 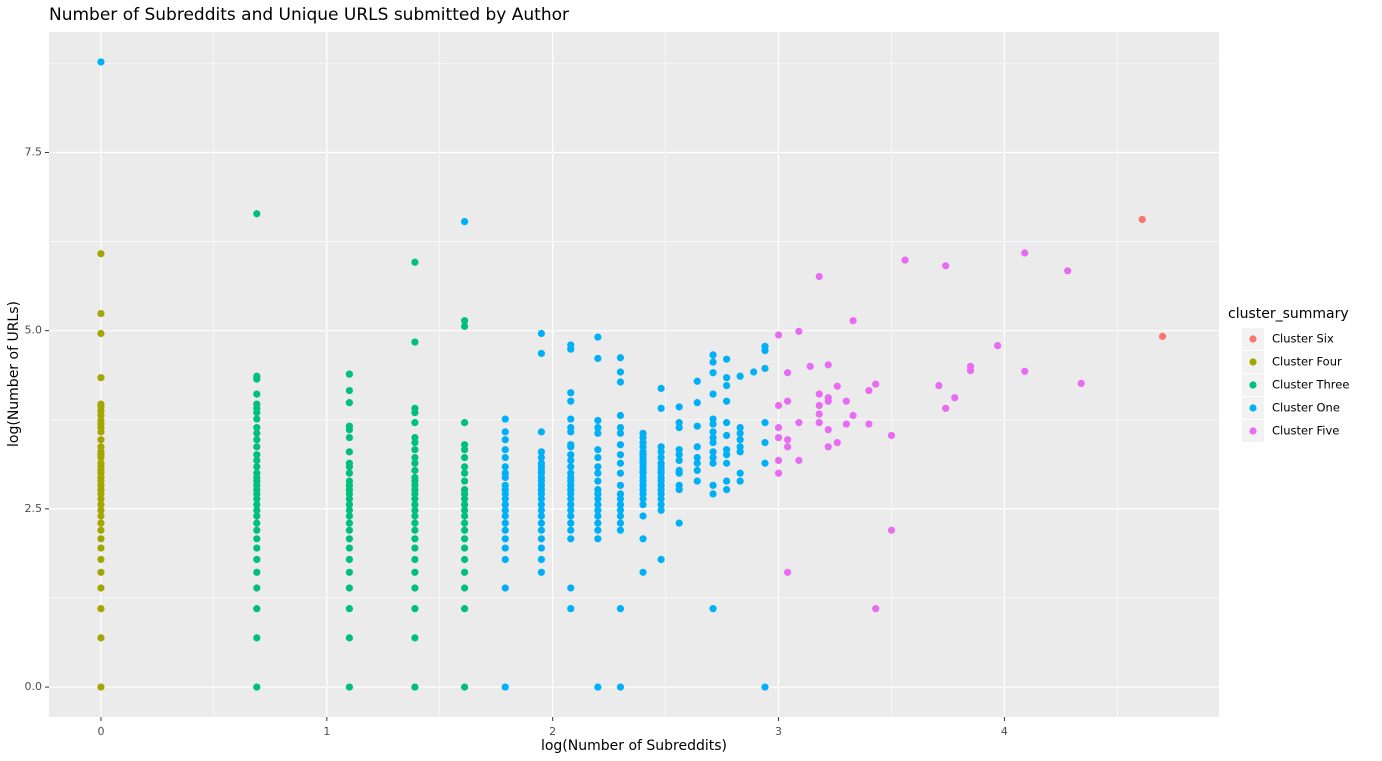 What do you see at coordinates (34, 686) in the screenshot?
I see `y-tick-label: 0.0` at bounding box center [34, 686].